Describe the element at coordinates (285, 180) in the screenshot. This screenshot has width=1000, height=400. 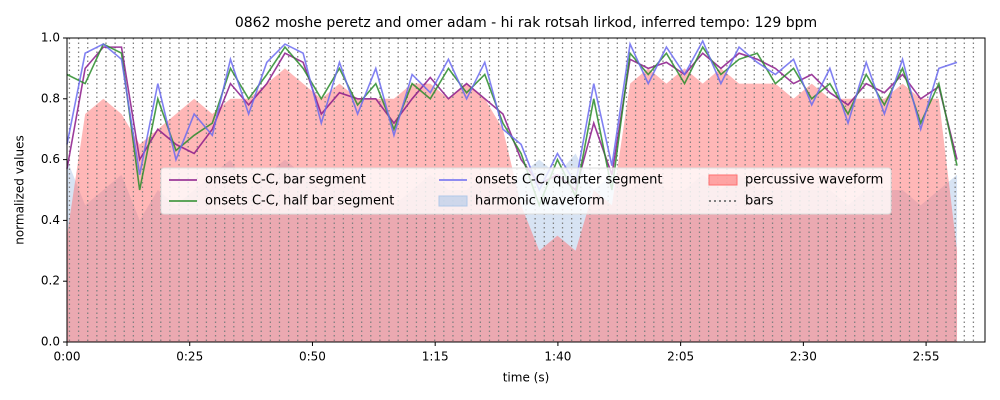
I see `legend-label: onsets C-C, bar segment` at that location.